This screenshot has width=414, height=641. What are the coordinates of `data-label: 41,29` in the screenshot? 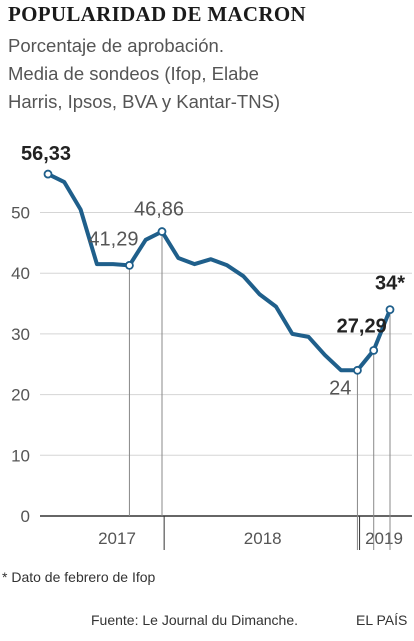 It's located at (113, 239).